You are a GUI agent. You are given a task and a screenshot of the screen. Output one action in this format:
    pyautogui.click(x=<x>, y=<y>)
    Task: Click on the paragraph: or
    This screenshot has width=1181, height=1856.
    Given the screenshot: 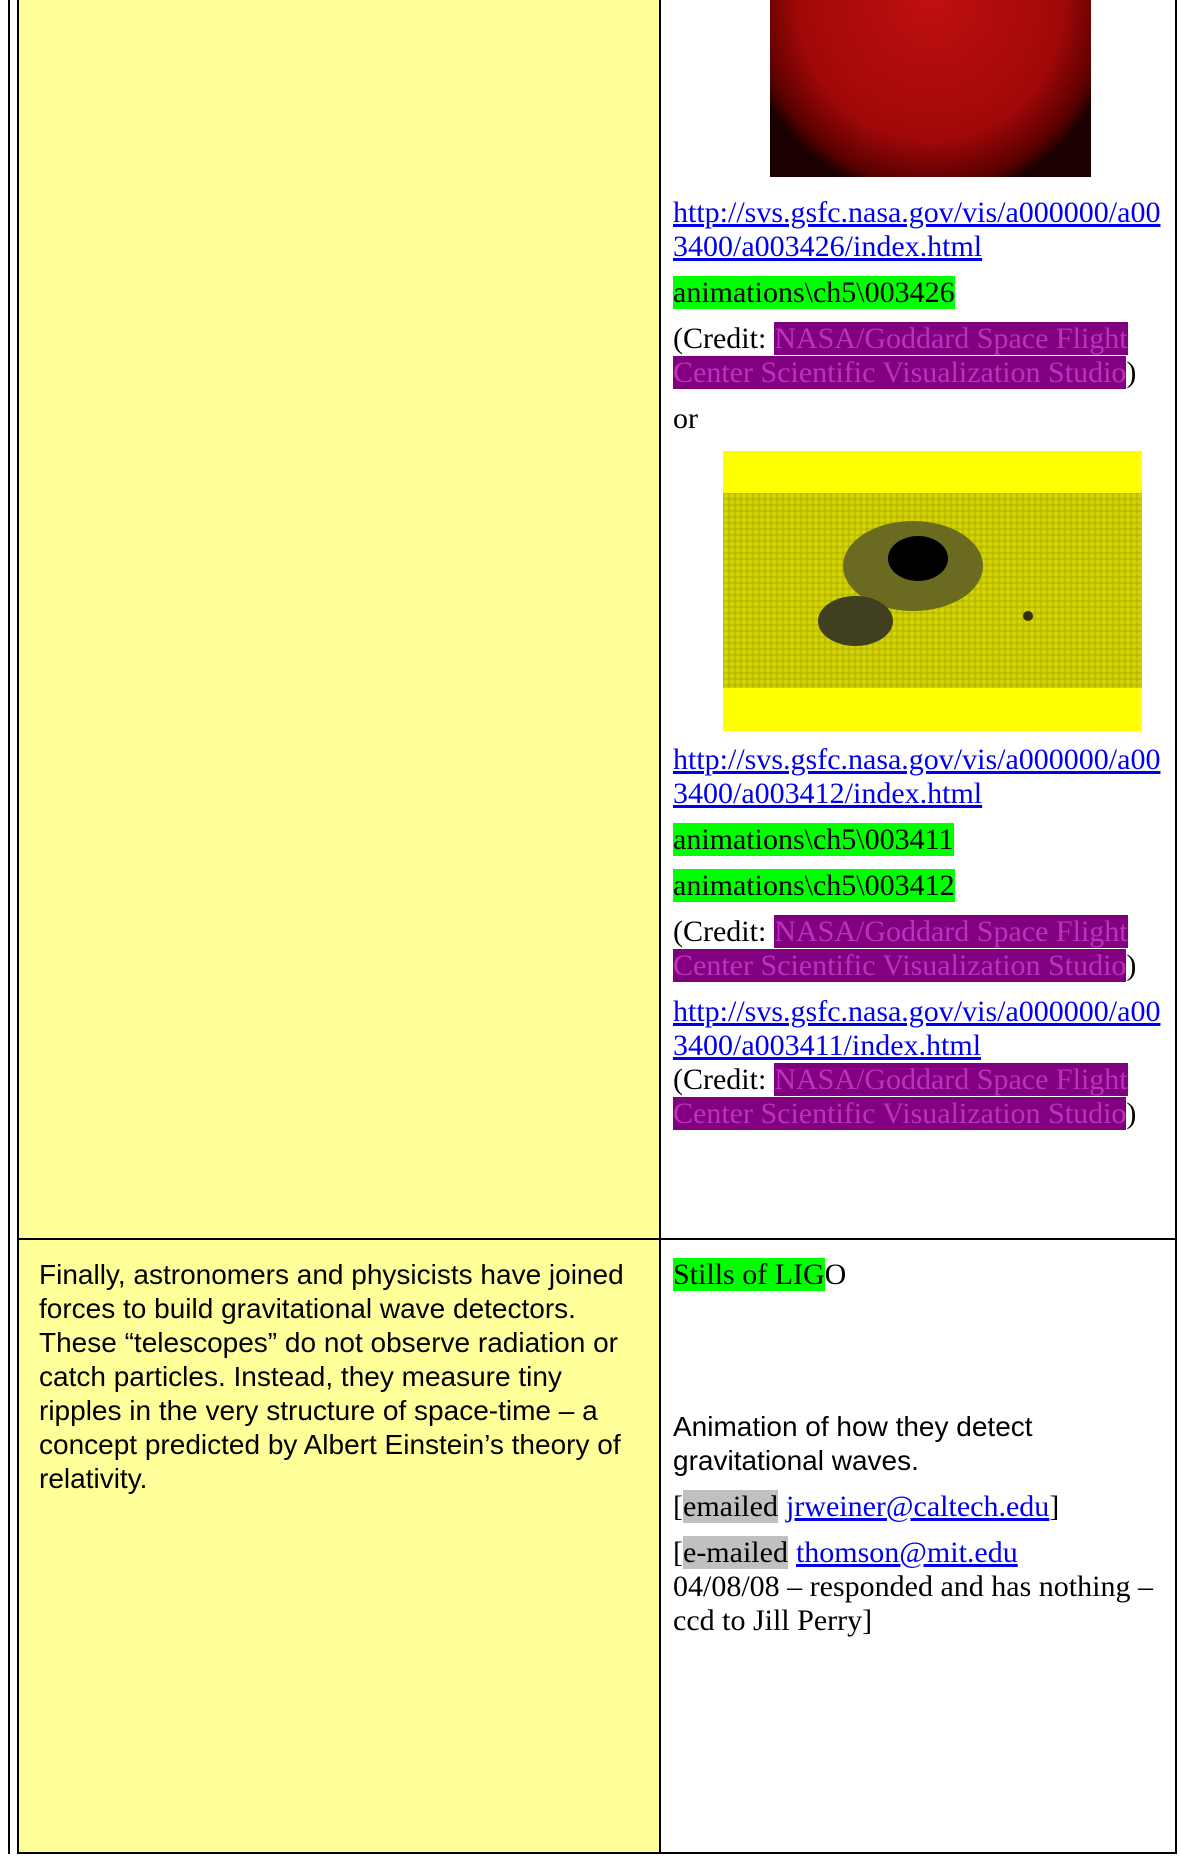 What is the action you would take?
    pyautogui.click(x=918, y=419)
    